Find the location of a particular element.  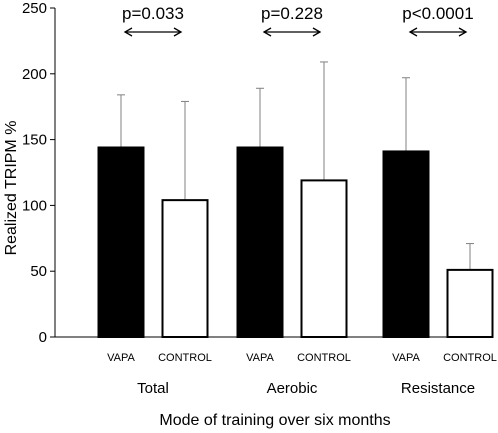

bar-resistance-control is located at coordinates (470, 303).